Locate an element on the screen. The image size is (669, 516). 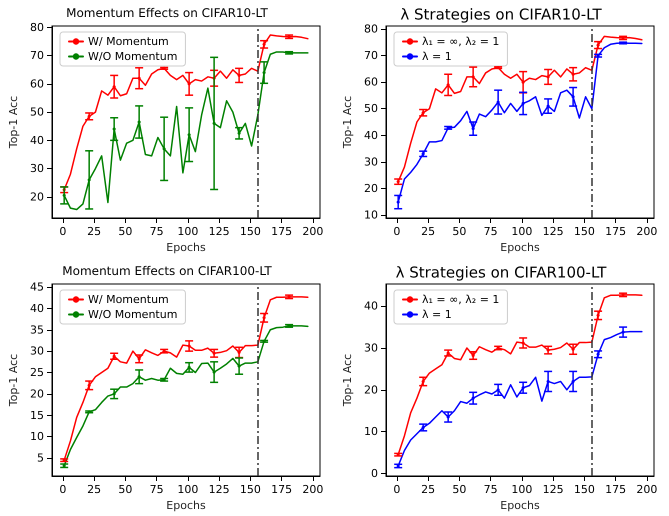
chart-title: λ Strategies on CIFAR100-LT is located at coordinates (502, 273).